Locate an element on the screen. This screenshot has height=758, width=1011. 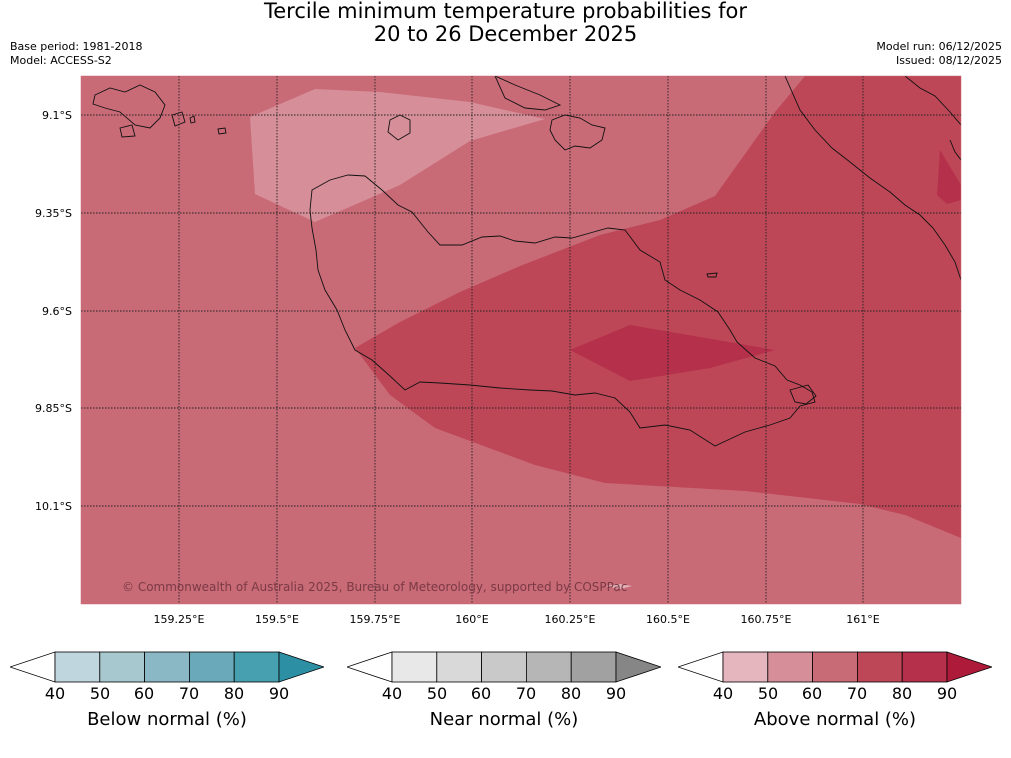
legend-title-near: Near normal (%) is located at coordinates (504, 719).